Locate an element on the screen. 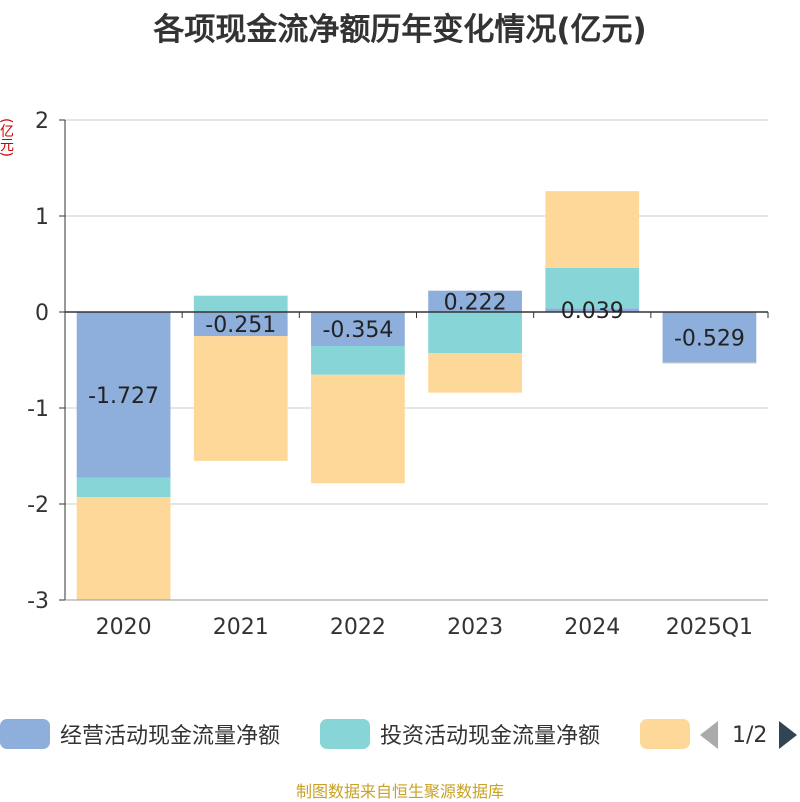  data-label: -0.354 is located at coordinates (357, 330).